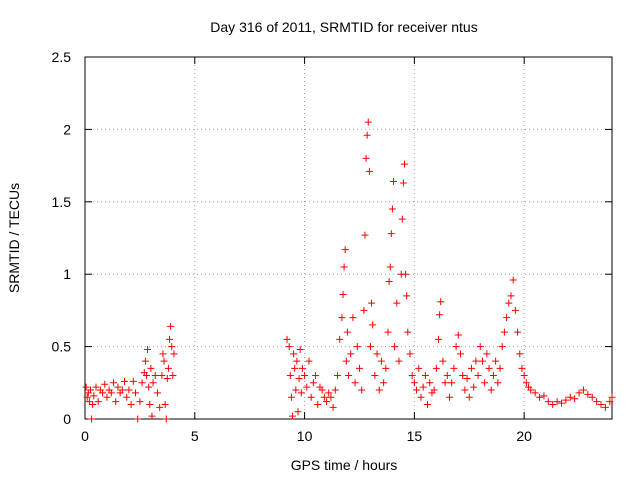 The height and width of the screenshot is (480, 640). I want to click on x-tick-label: 10, so click(305, 436).